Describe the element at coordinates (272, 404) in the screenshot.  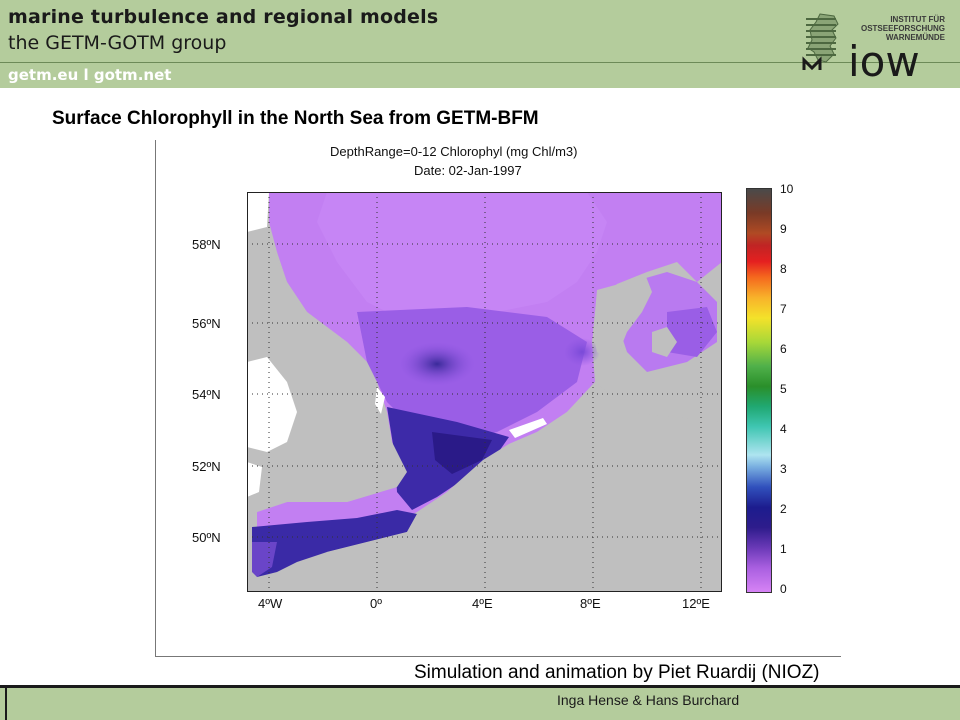
I see `white-irish-sea` at that location.